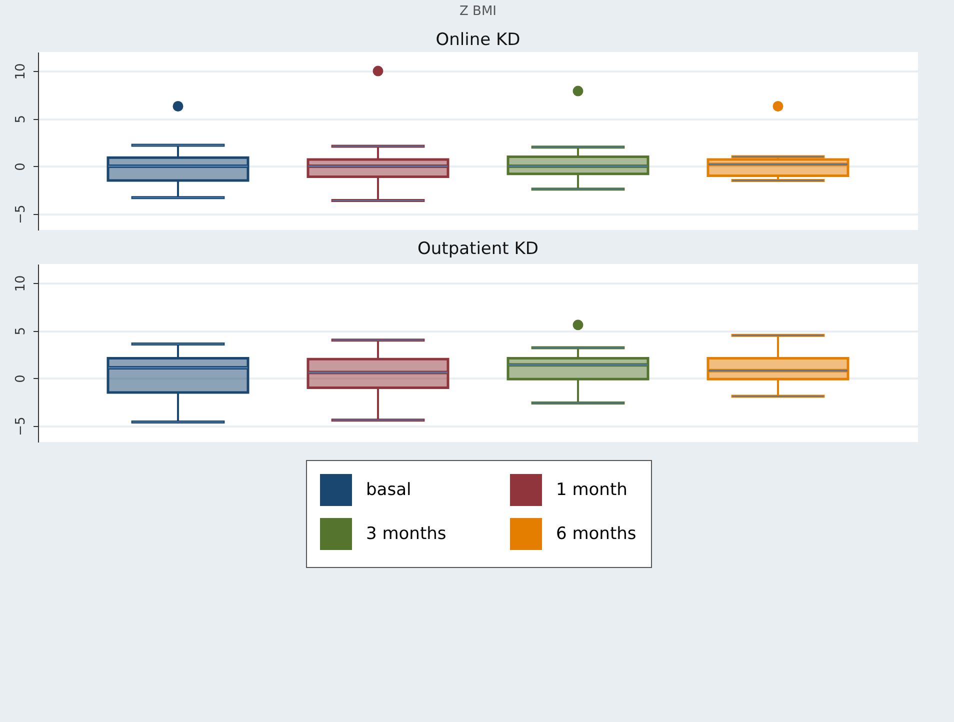  Describe the element at coordinates (406, 534) in the screenshot. I see `legend-label: 3 months` at that location.